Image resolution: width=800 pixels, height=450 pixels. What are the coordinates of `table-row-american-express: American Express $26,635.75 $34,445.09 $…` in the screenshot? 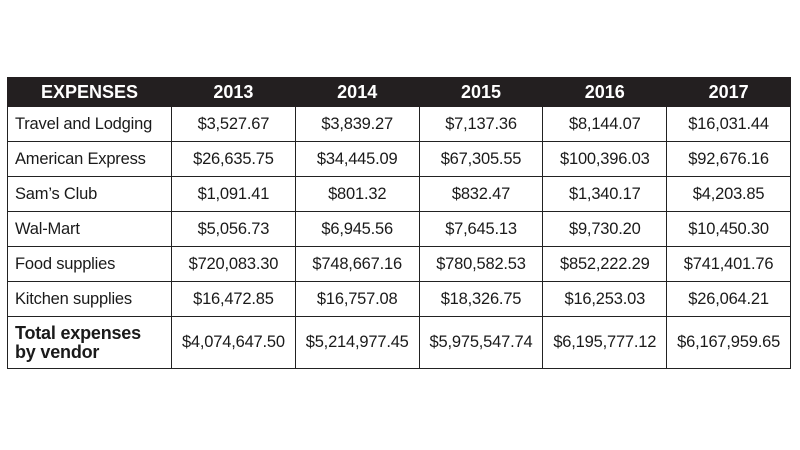 It's located at (399, 159).